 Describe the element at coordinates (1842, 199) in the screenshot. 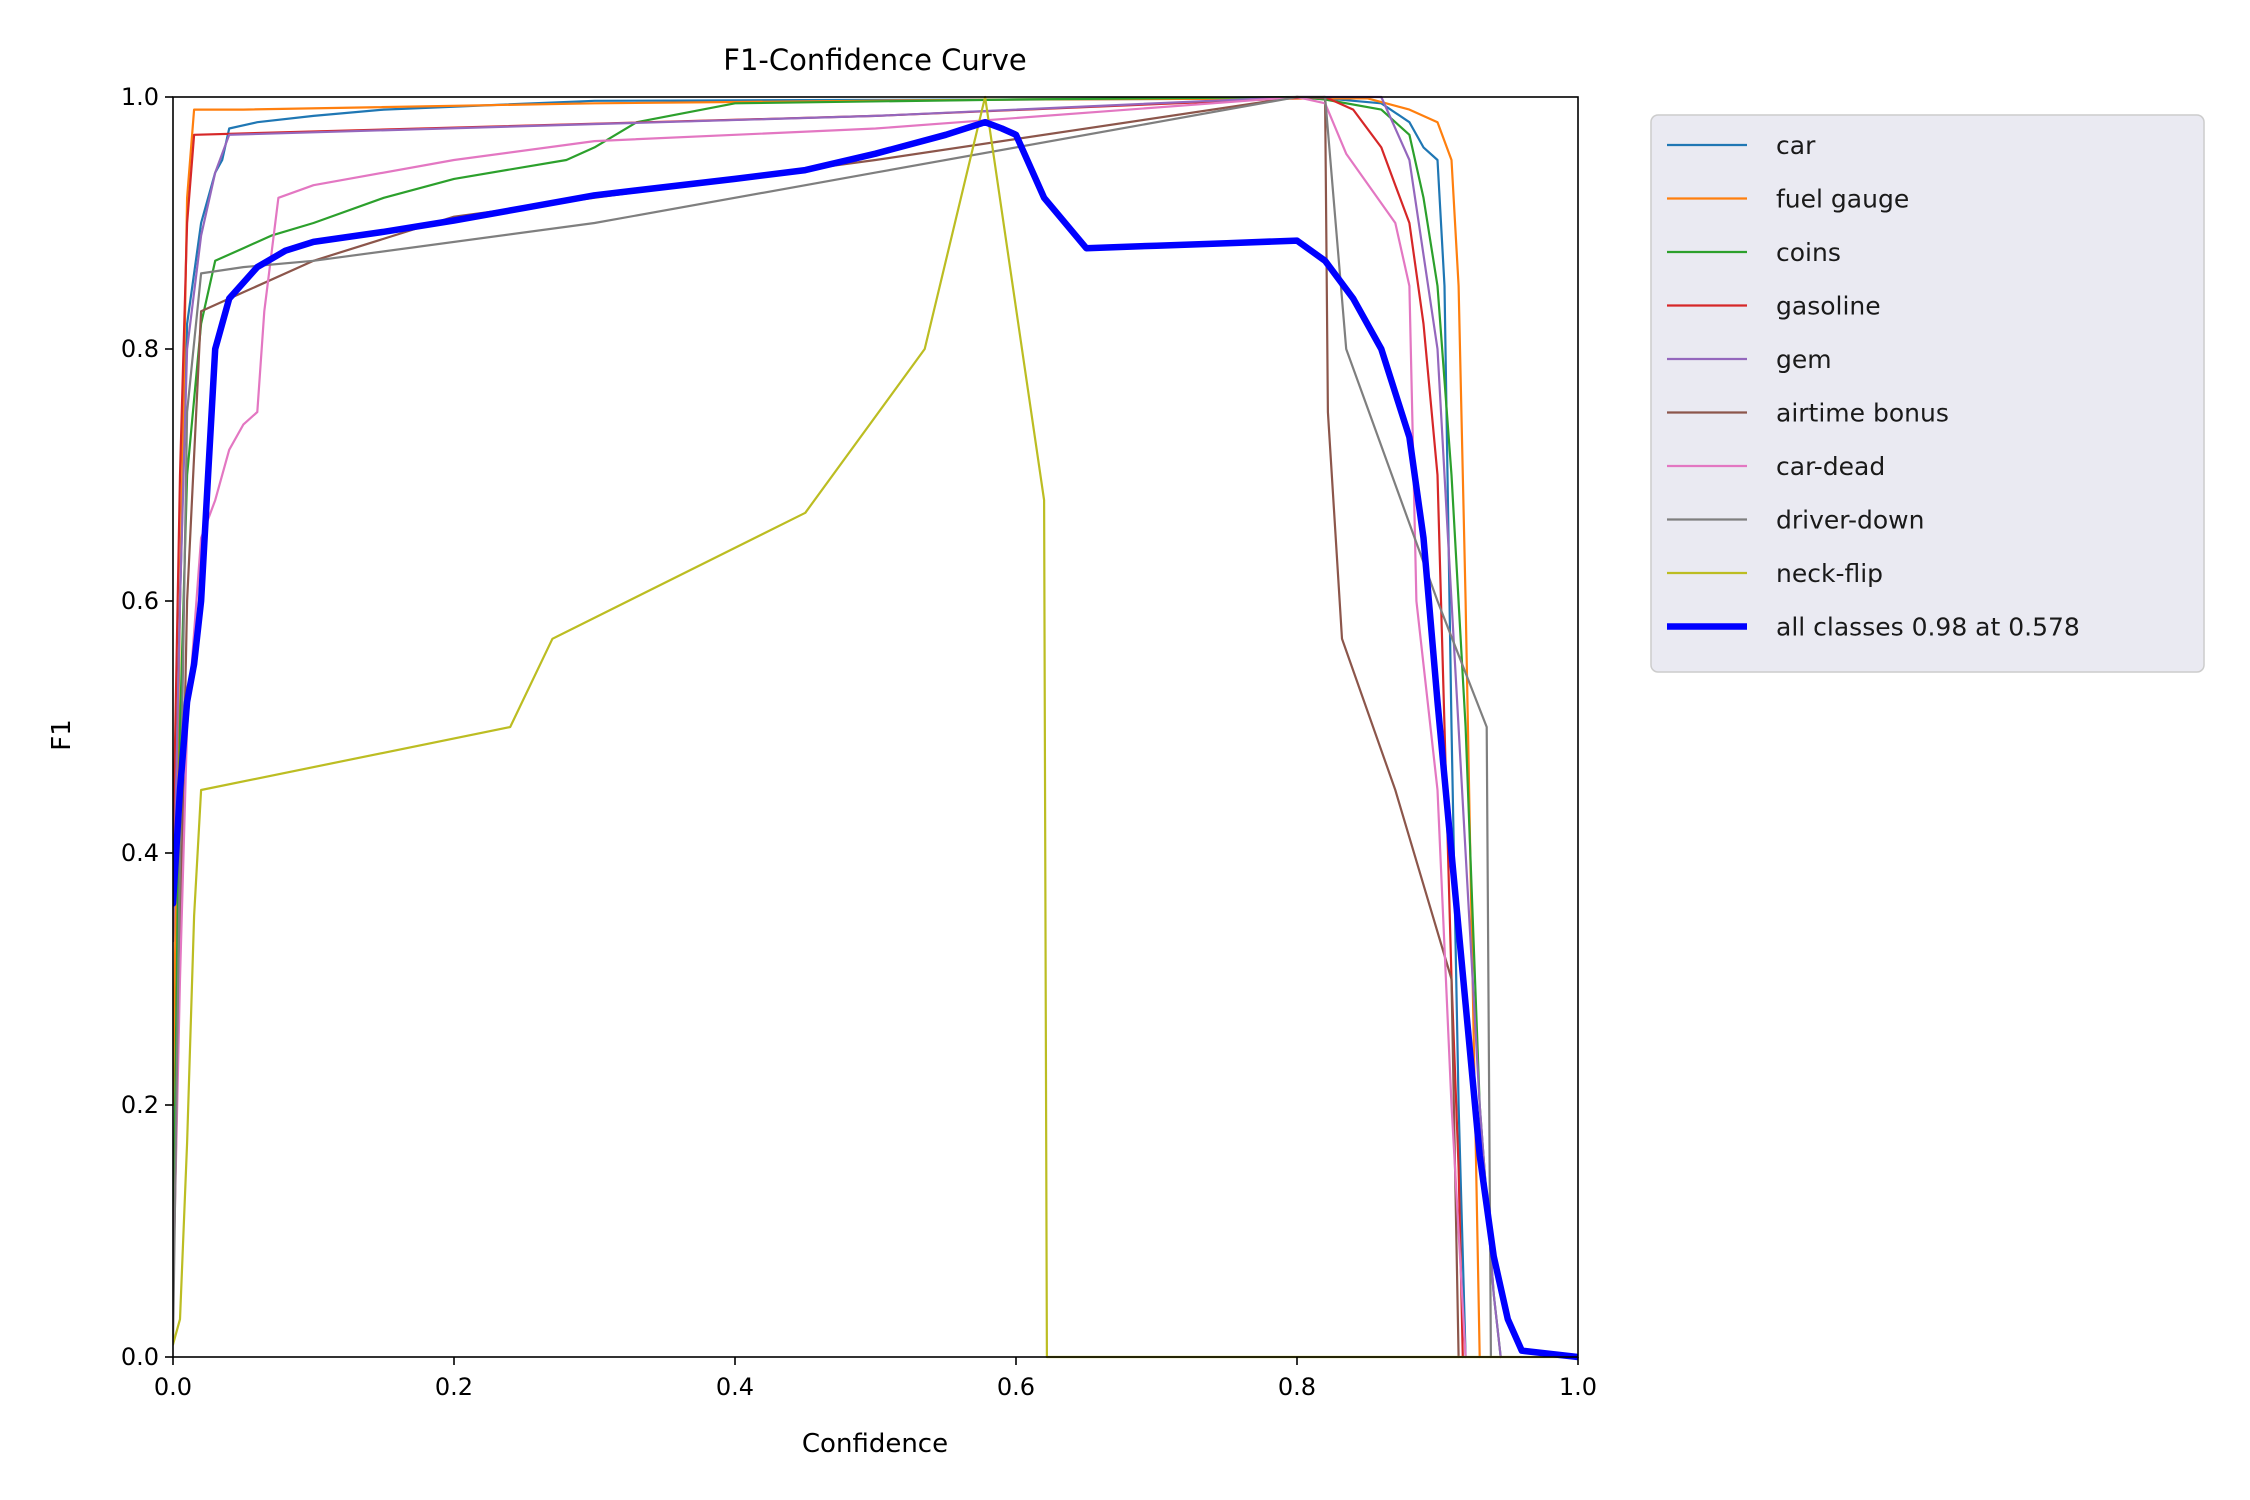

I see `legend-label: fuel gauge` at that location.